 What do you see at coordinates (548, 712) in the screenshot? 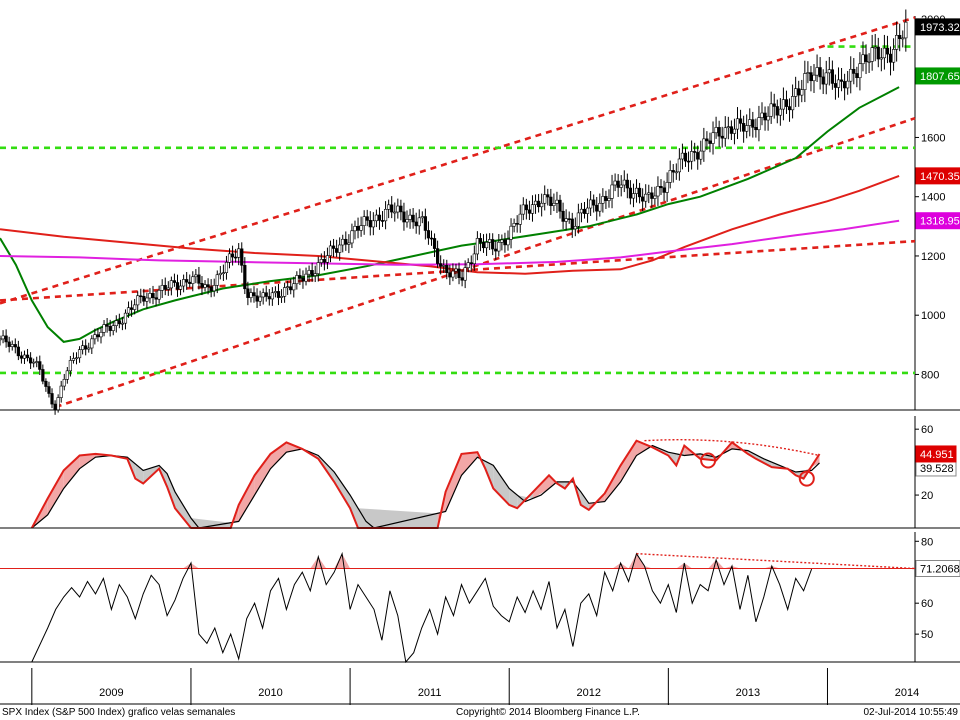
I see `footer-center: Copyright© 2014 Bloomberg Finance L.P.` at bounding box center [548, 712].